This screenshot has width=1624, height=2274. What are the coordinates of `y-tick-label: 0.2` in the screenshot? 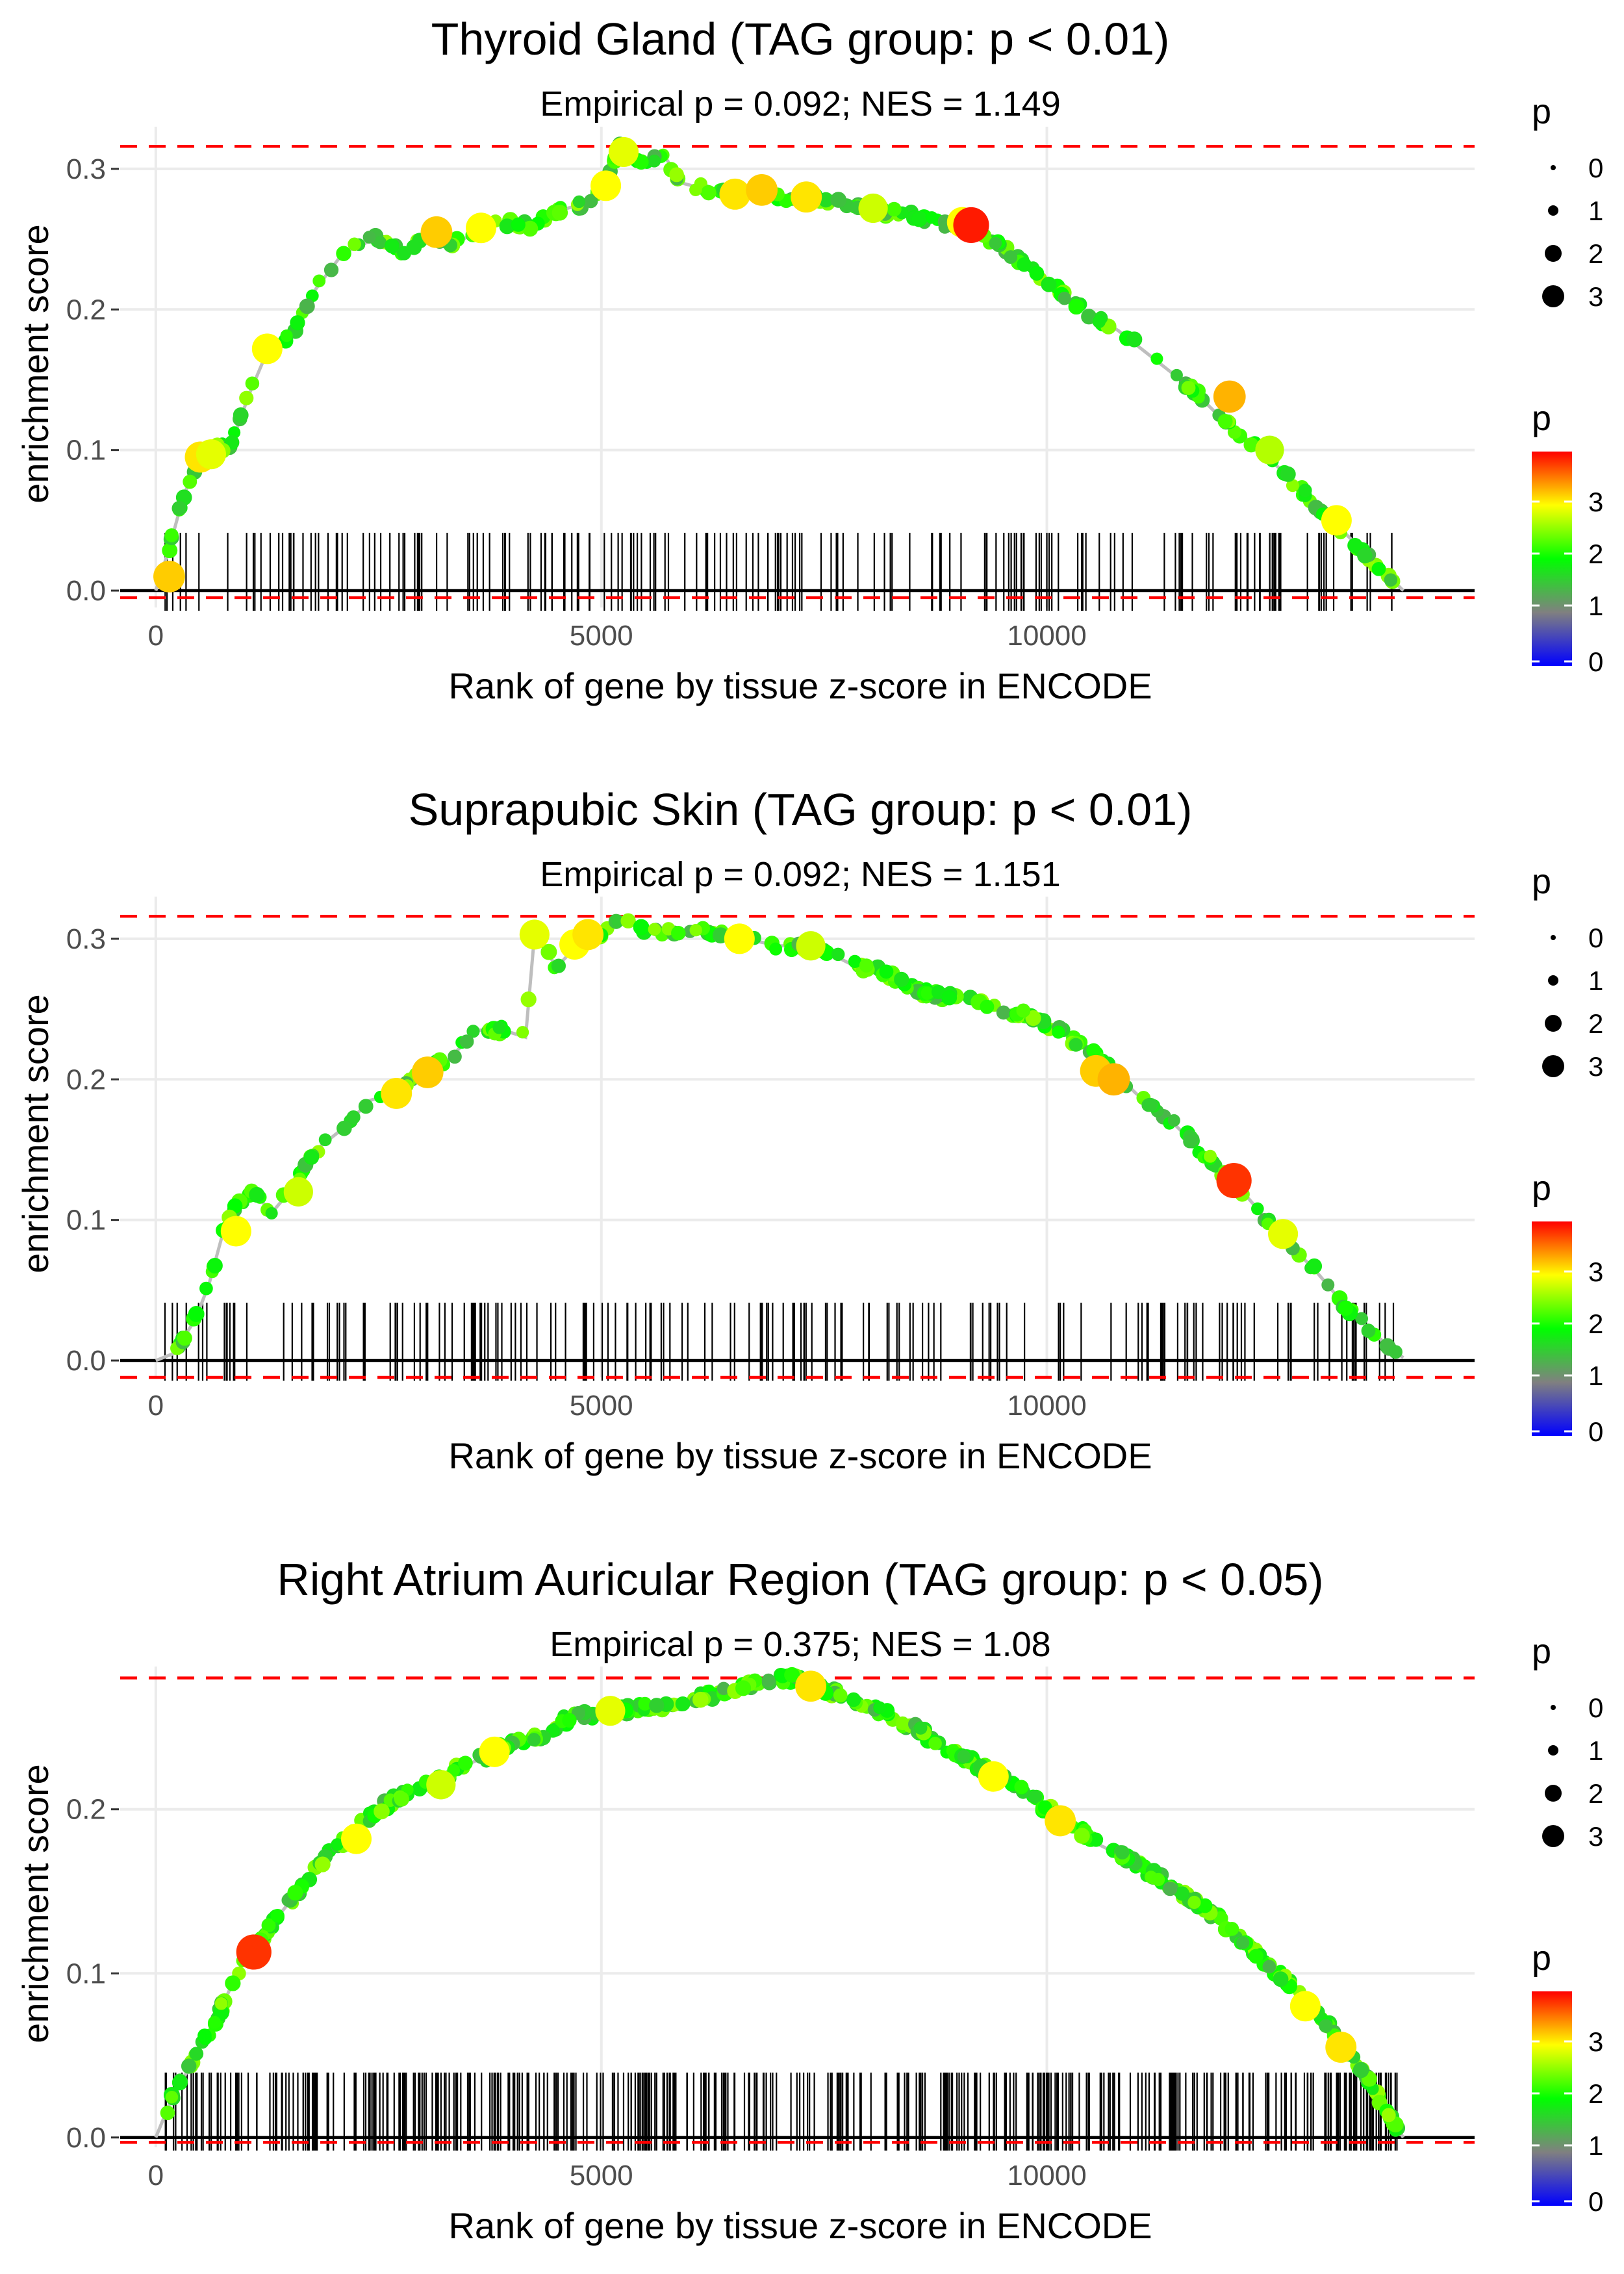 It's located at (86, 1079).